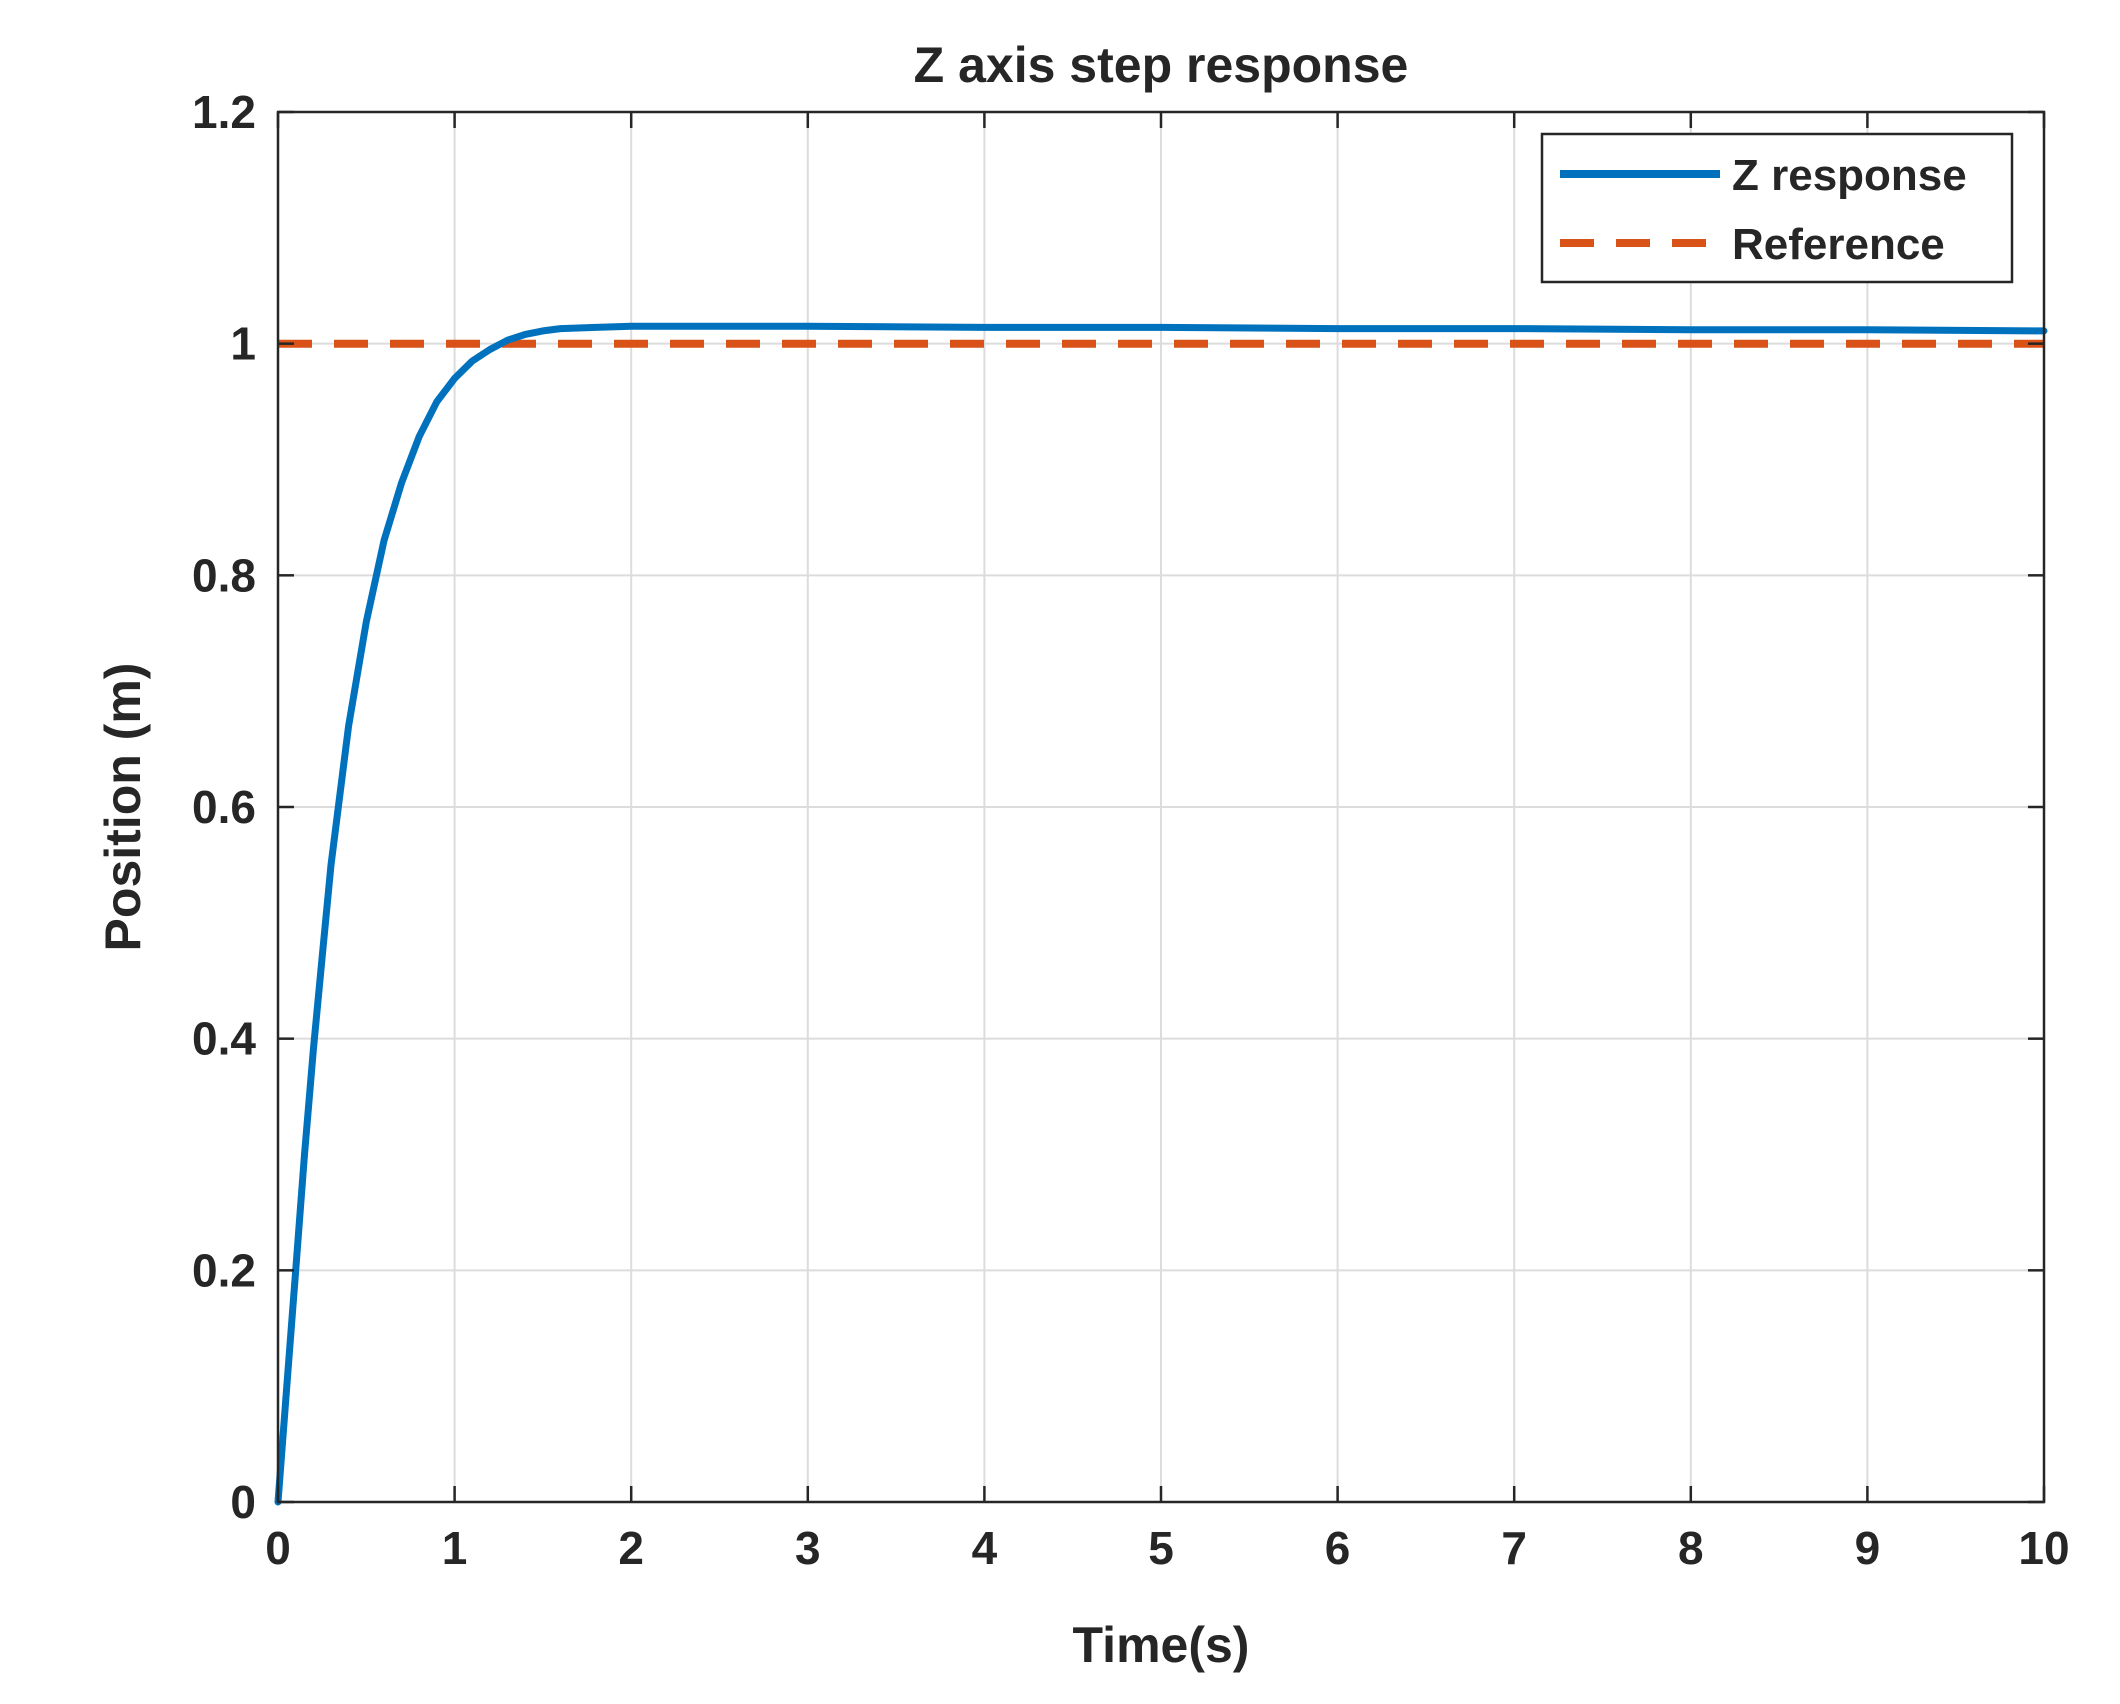 The height and width of the screenshot is (1704, 2120). Describe the element at coordinates (243, 344) in the screenshot. I see `y-tick-label: 1` at that location.